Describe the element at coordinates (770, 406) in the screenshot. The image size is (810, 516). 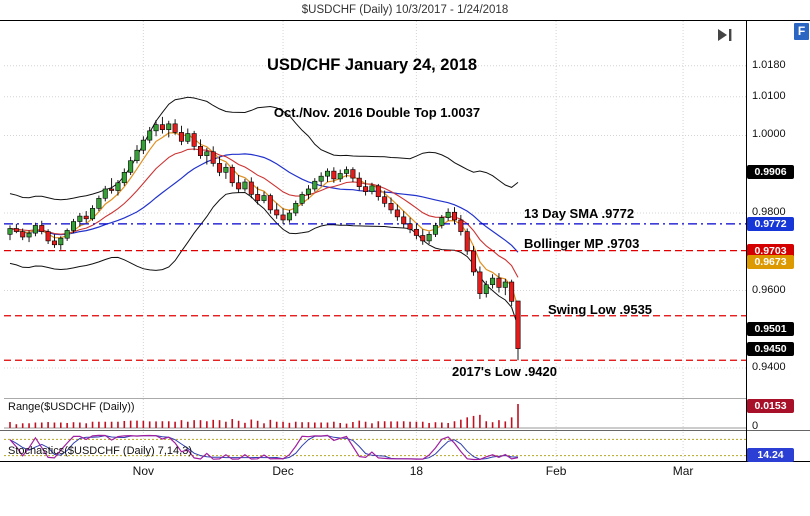
I see `price-badge: 0.0153` at that location.